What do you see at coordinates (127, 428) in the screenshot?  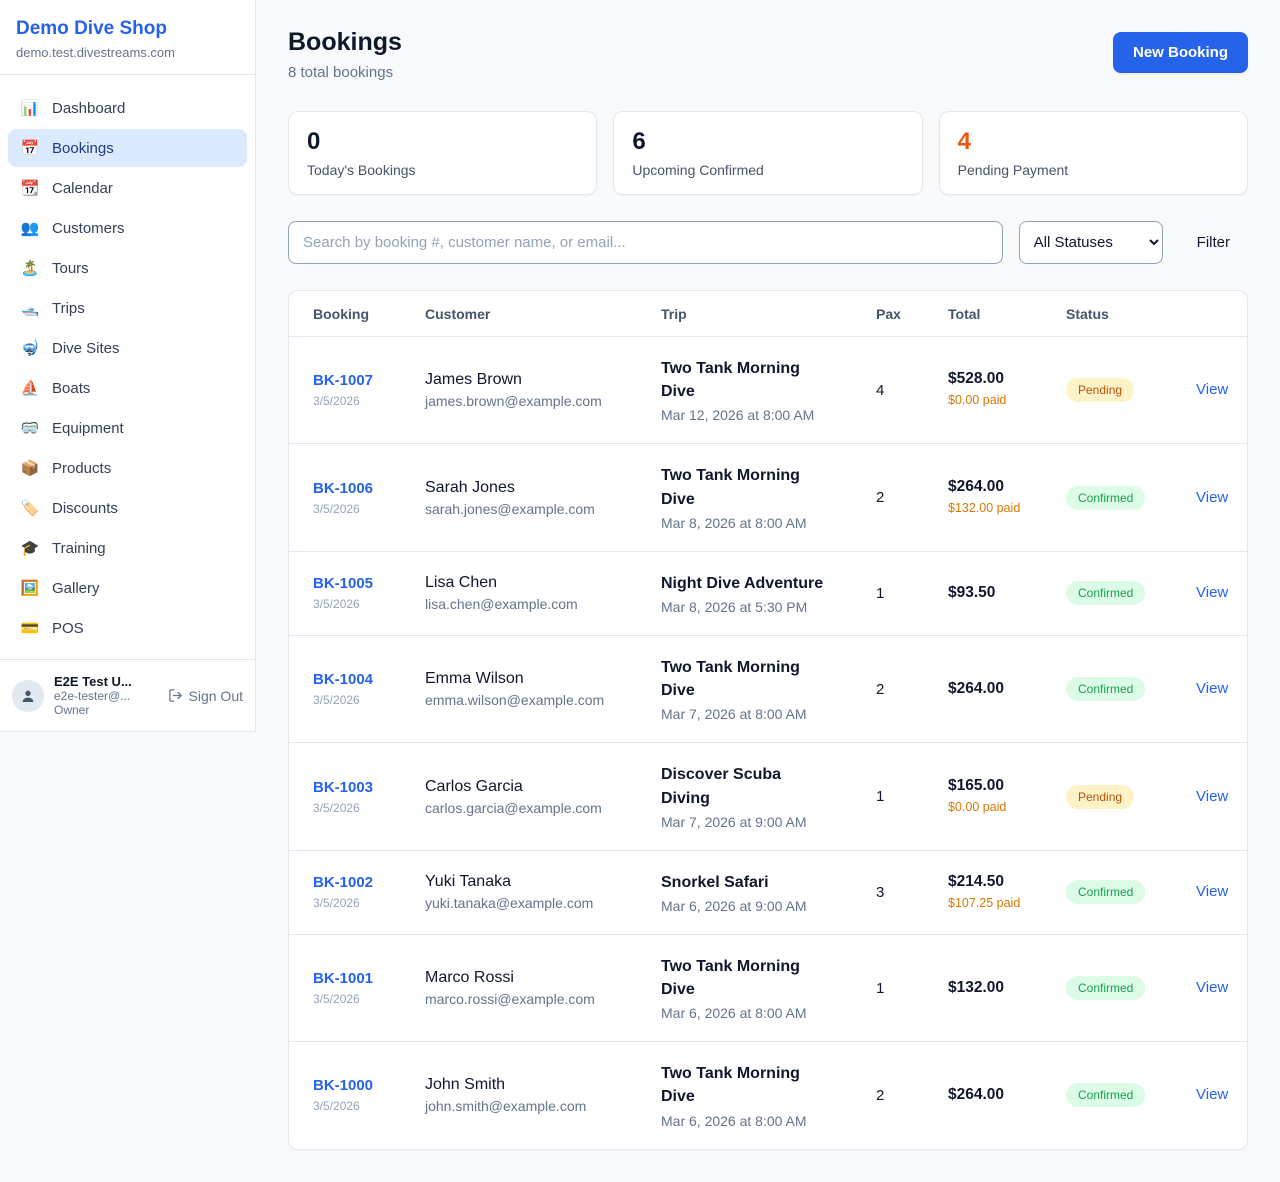 I see `sidebar-item-equipment: 🥽 Equipment` at bounding box center [127, 428].